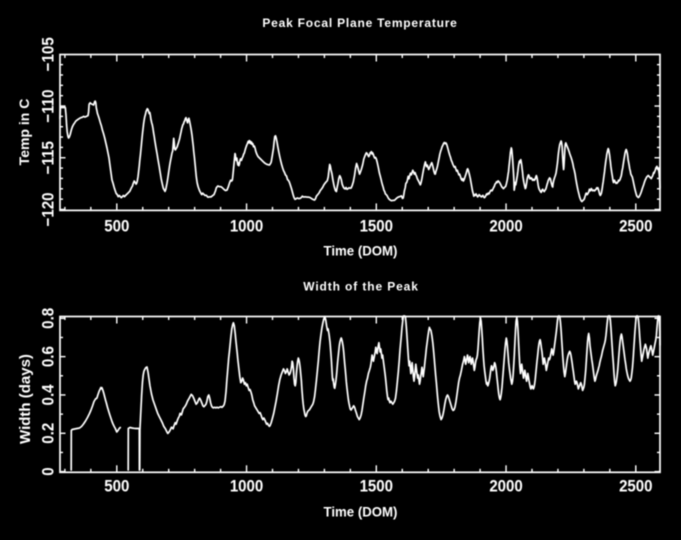 Image resolution: width=681 pixels, height=540 pixels. What do you see at coordinates (25, 399) in the screenshot?
I see `svg-text: Width (days)` at bounding box center [25, 399].